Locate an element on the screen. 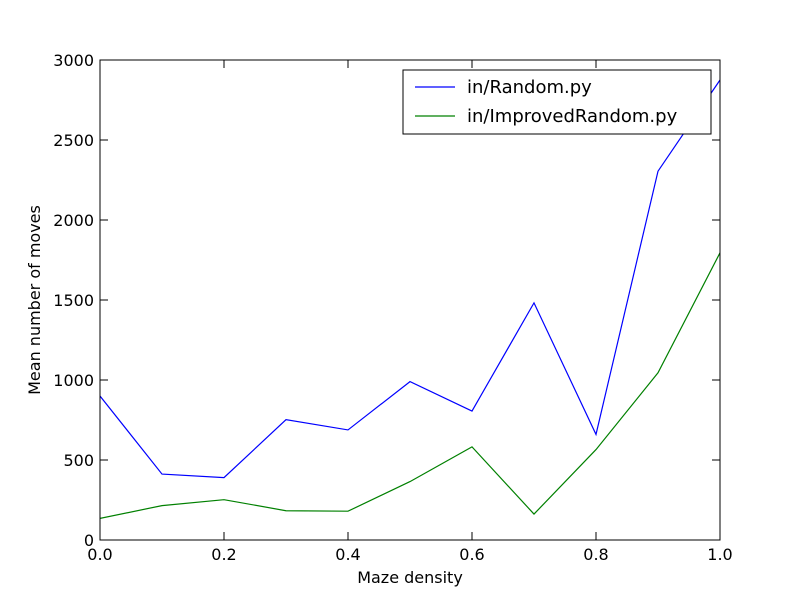  x-tick-label: 0.2 is located at coordinates (223, 554).